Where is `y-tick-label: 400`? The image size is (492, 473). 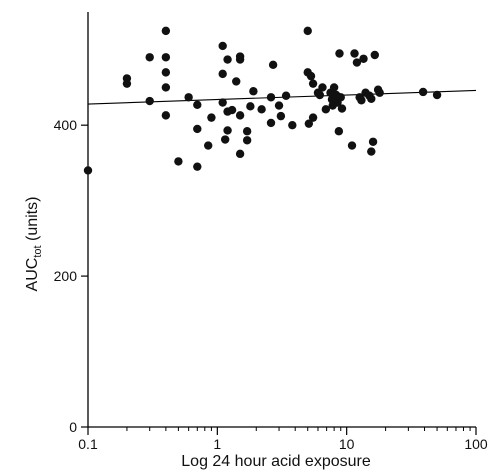
y-tick-label: 400 is located at coordinates (66, 125).